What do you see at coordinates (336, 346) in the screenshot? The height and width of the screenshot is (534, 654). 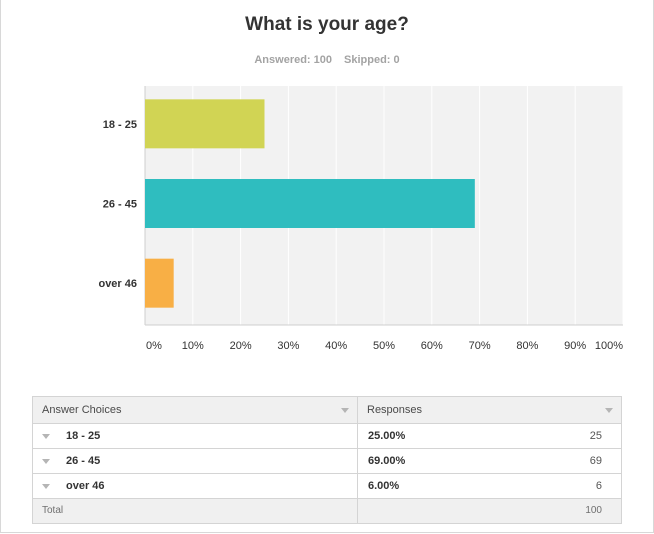 I see `x-tick-label: 40%` at bounding box center [336, 346].